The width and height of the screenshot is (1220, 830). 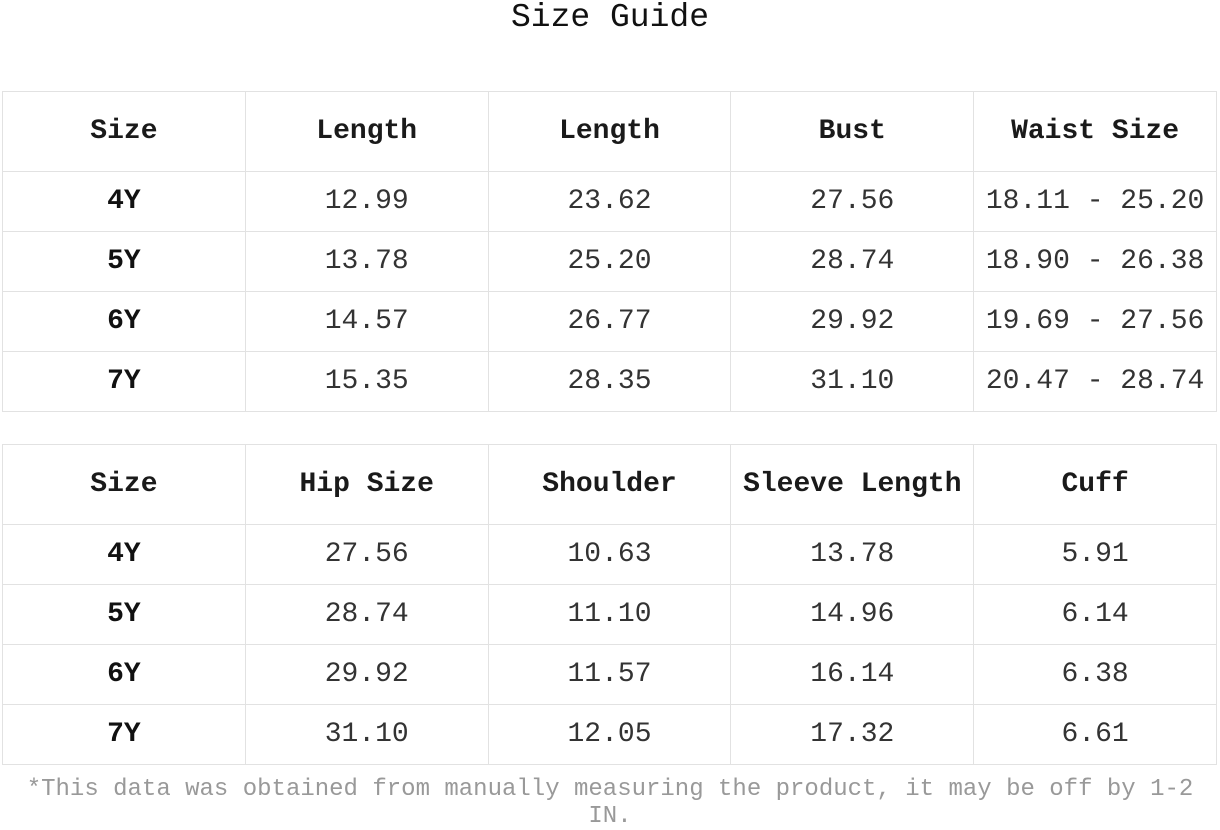 What do you see at coordinates (366, 381) in the screenshot?
I see `value-cell: 15.35` at bounding box center [366, 381].